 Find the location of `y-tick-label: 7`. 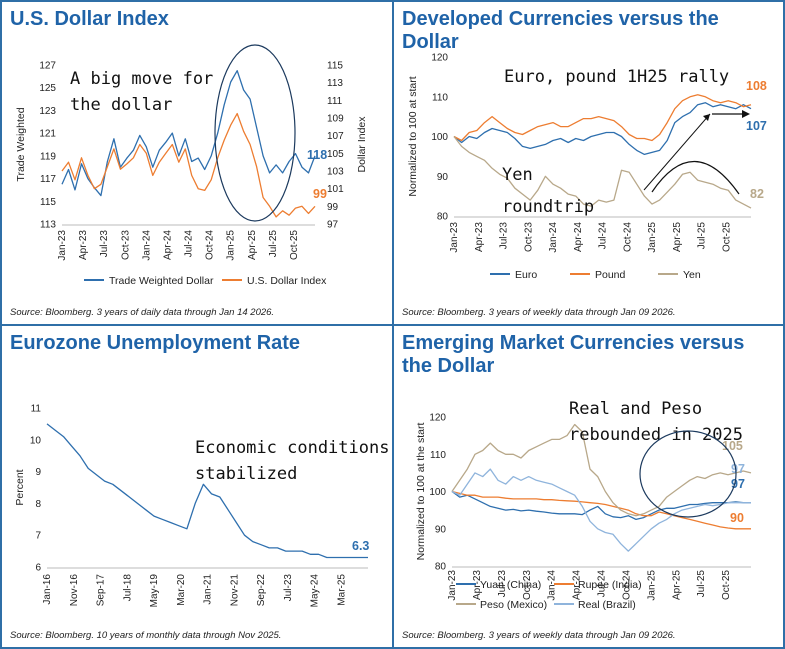

y-tick-label: 7 is located at coordinates (38, 536).